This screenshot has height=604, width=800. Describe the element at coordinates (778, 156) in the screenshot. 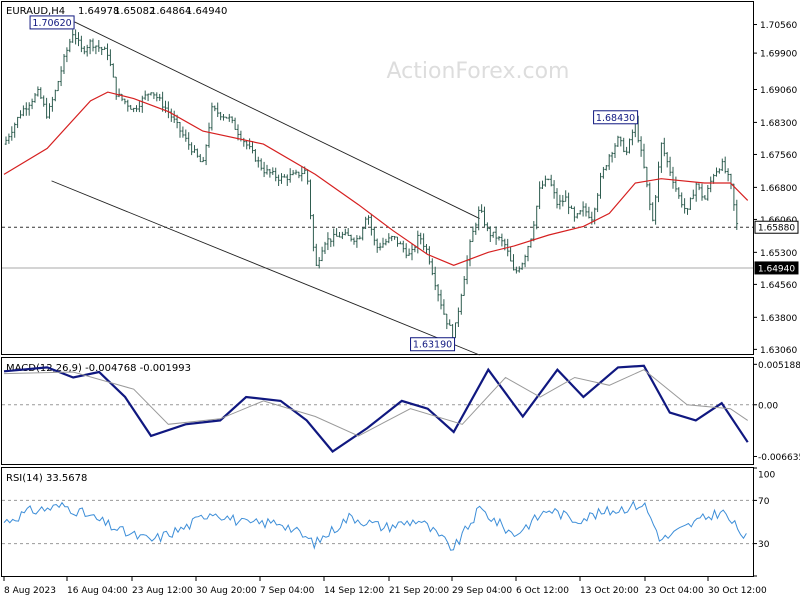

I see `price-tick-label: 1.67560` at that location.